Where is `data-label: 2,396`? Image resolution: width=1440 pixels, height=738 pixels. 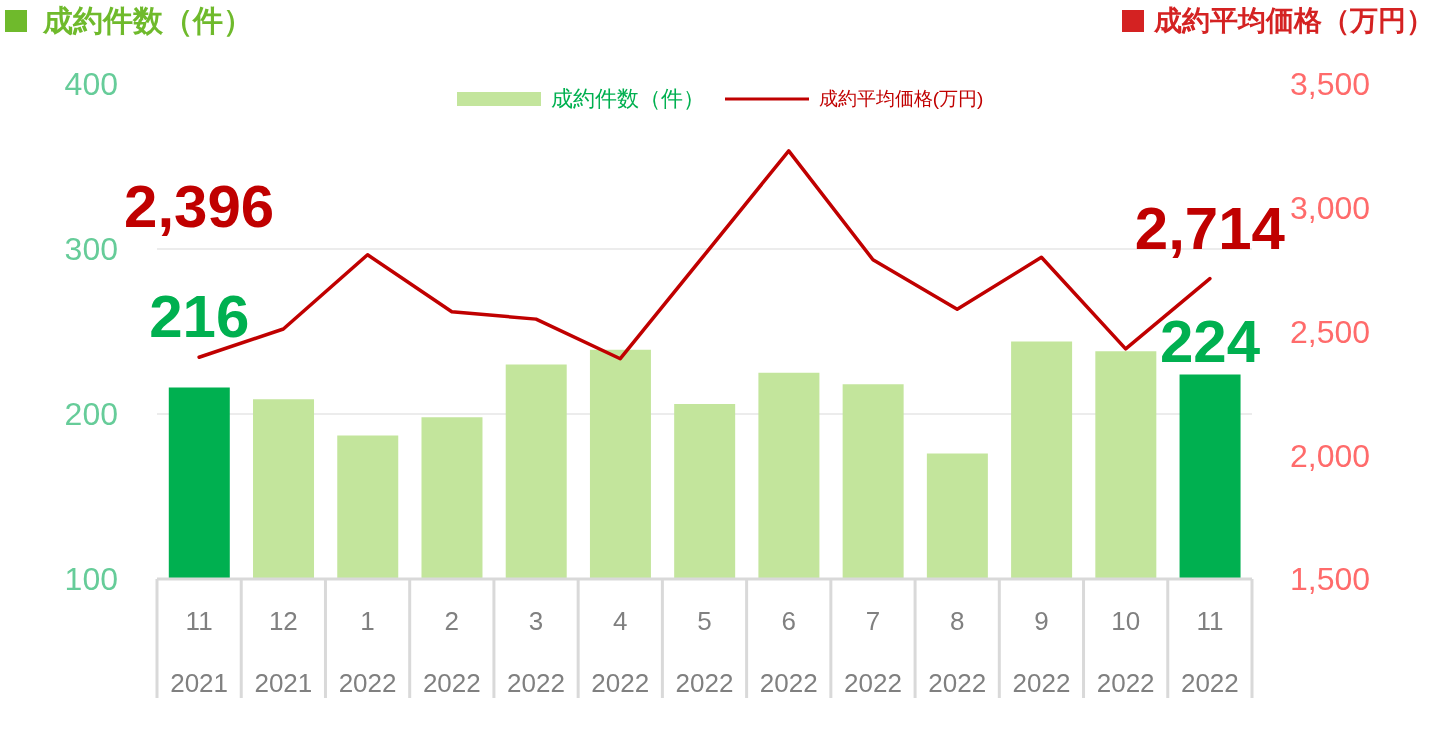
data-label: 2,396 is located at coordinates (199, 207).